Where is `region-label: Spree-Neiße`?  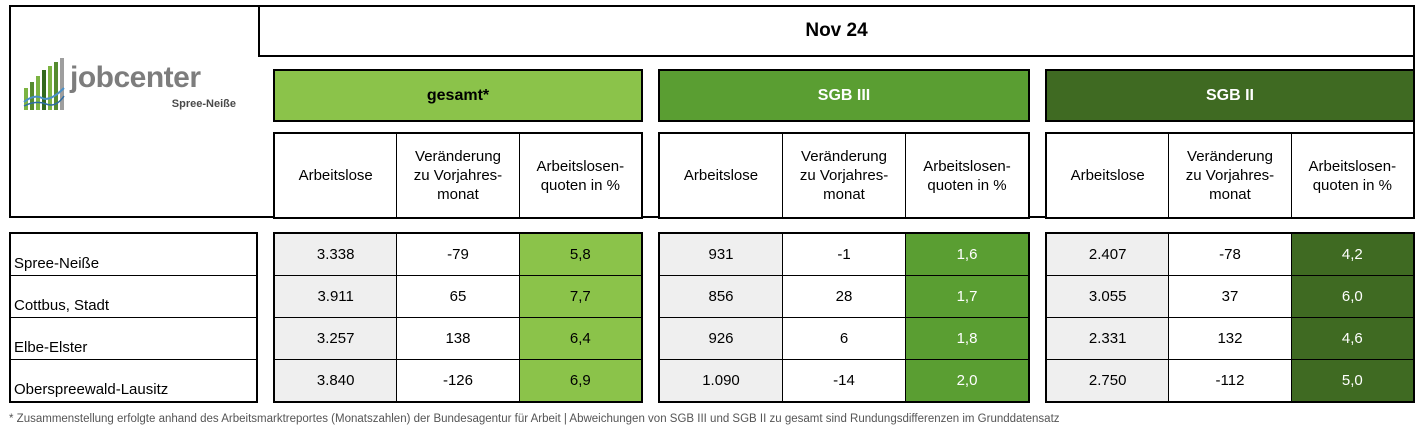 region-label: Spree-Neiße is located at coordinates (133, 255).